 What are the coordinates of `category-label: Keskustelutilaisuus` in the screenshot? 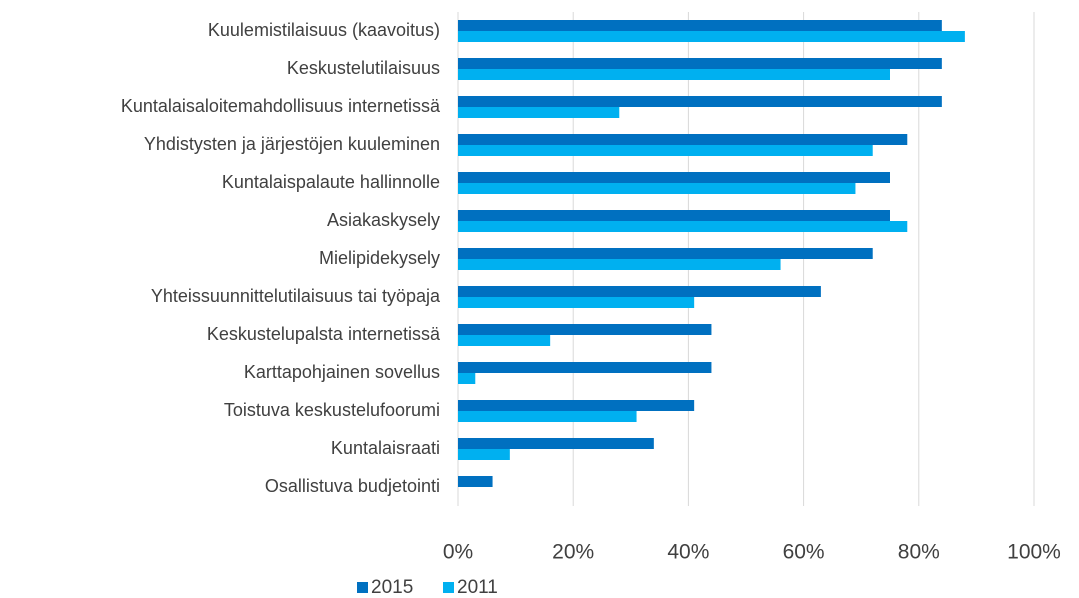 It's located at (363, 68).